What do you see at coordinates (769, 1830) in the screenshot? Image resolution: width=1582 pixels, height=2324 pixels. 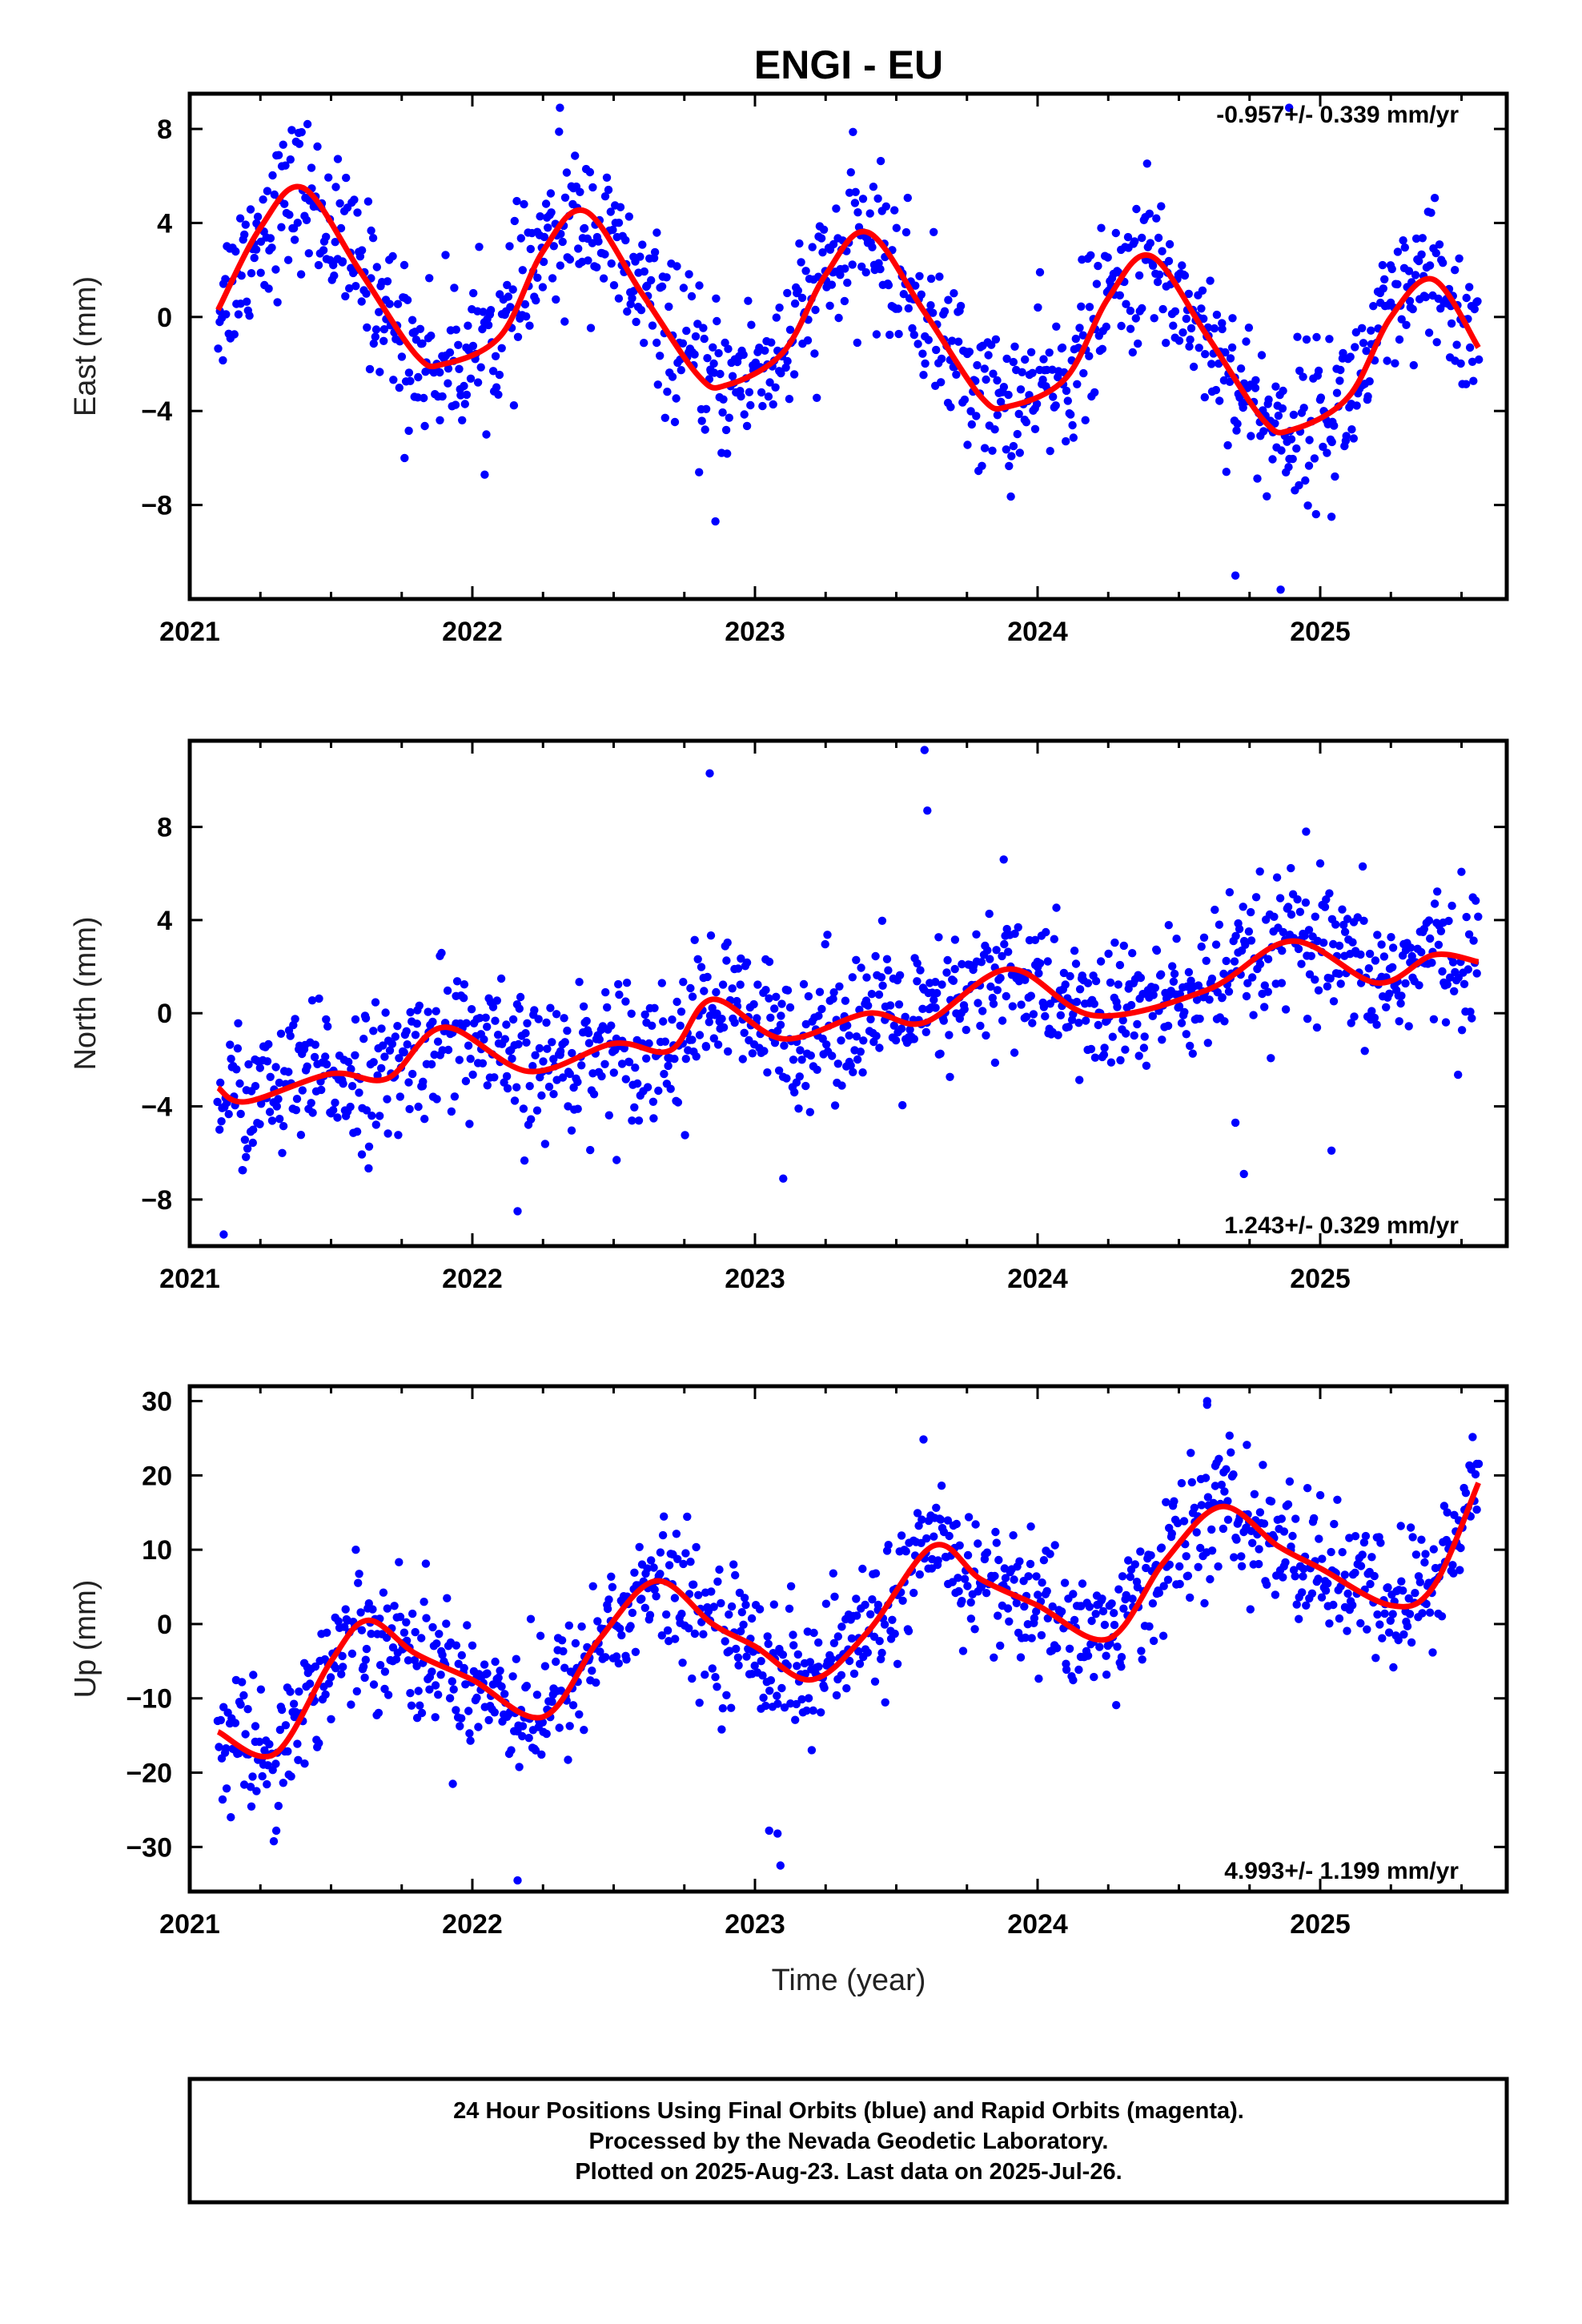 I see `outlier-point` at bounding box center [769, 1830].